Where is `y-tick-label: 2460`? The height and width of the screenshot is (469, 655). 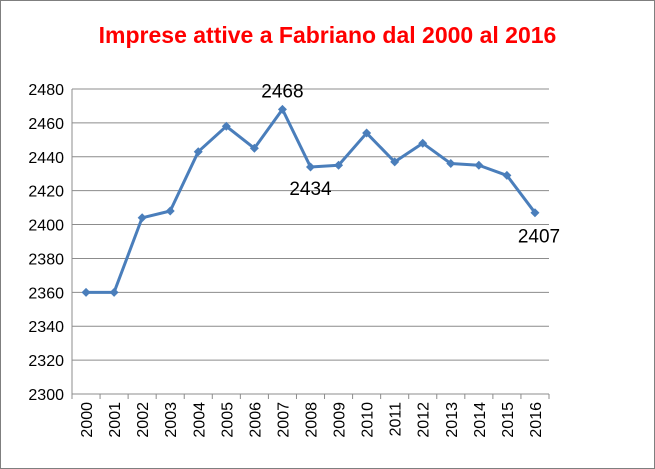 y-tick-label: 2460 is located at coordinates (46, 124).